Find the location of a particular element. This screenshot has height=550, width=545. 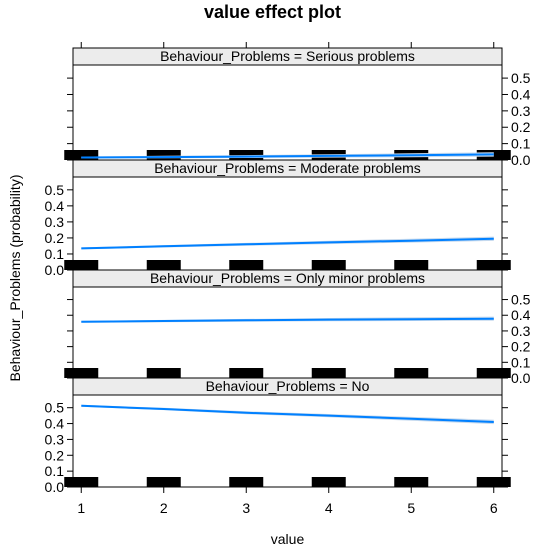

x-axis-label: value is located at coordinates (288, 539).